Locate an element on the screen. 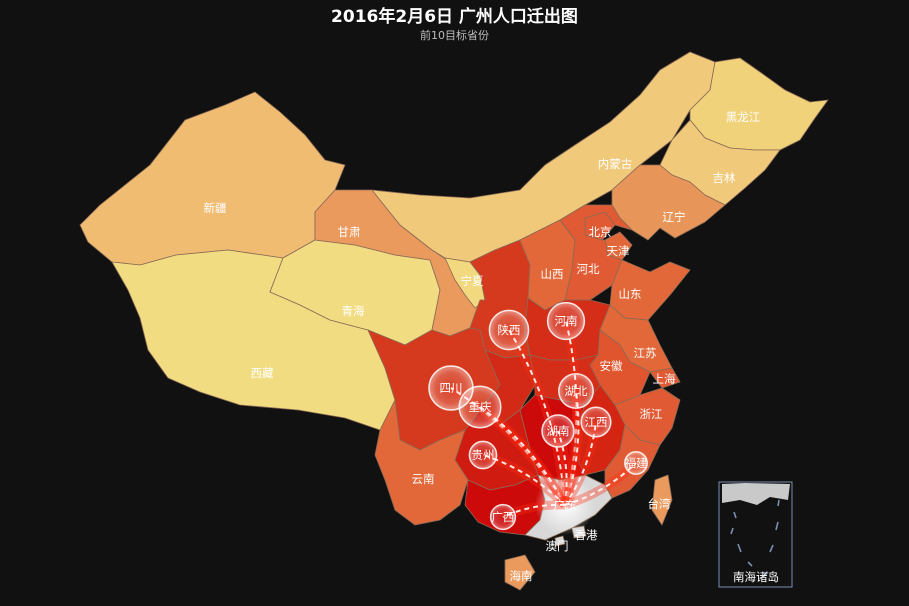  label-tianjin: 天津 is located at coordinates (618, 251).